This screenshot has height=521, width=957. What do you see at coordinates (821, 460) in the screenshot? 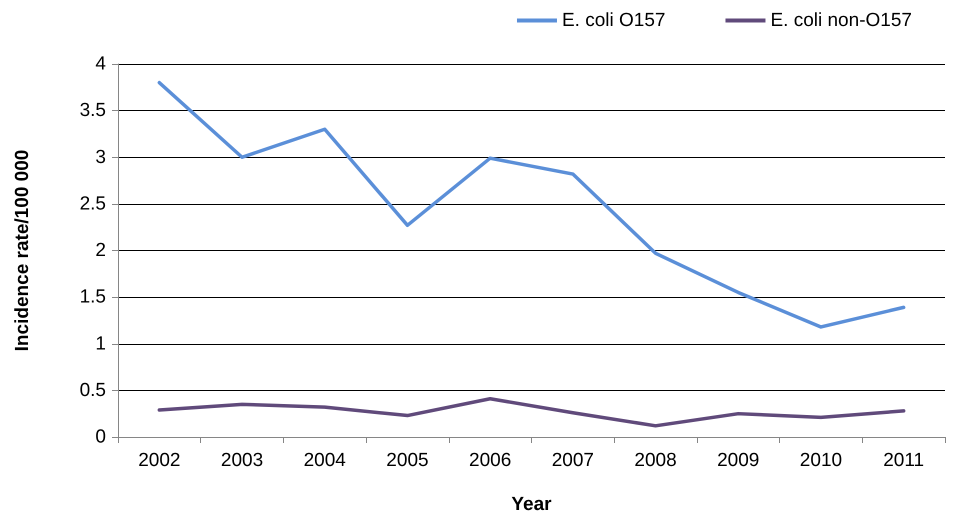
I see `x-tick-label: 2010` at bounding box center [821, 460].